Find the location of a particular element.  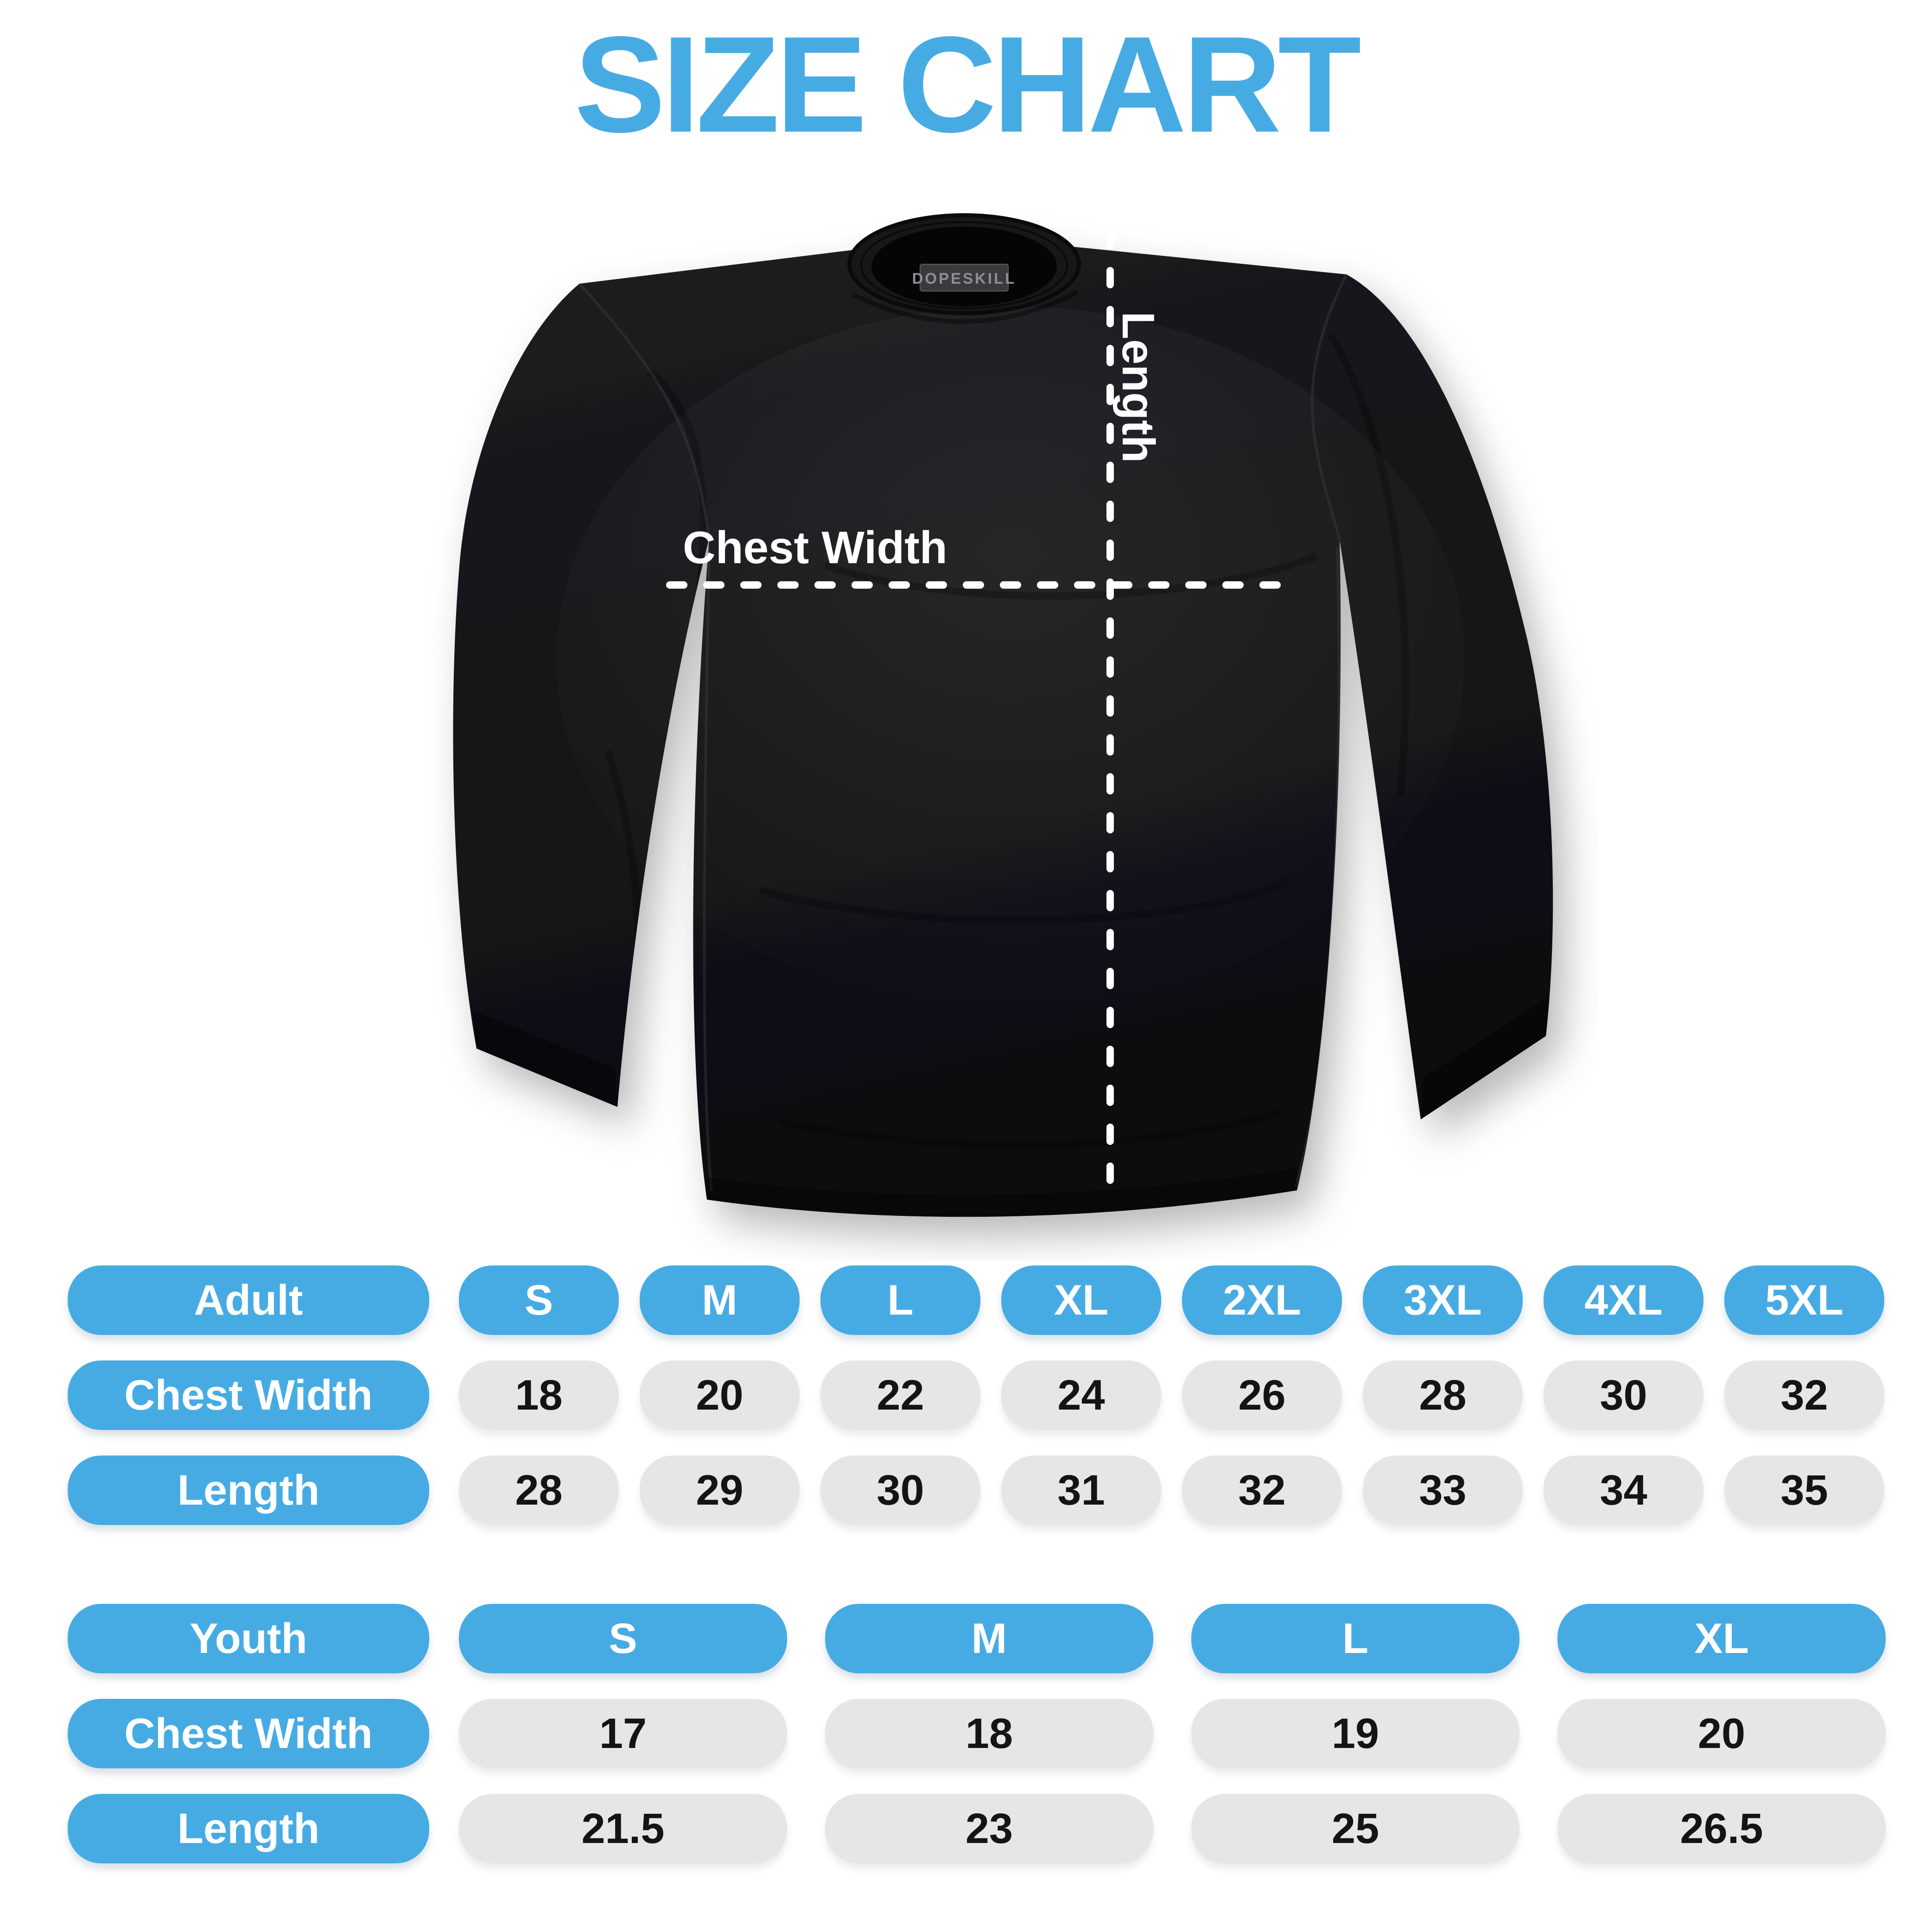

table-row-youth-chest-width: Chest Width 17 18 19 20 is located at coordinates (977, 1733).